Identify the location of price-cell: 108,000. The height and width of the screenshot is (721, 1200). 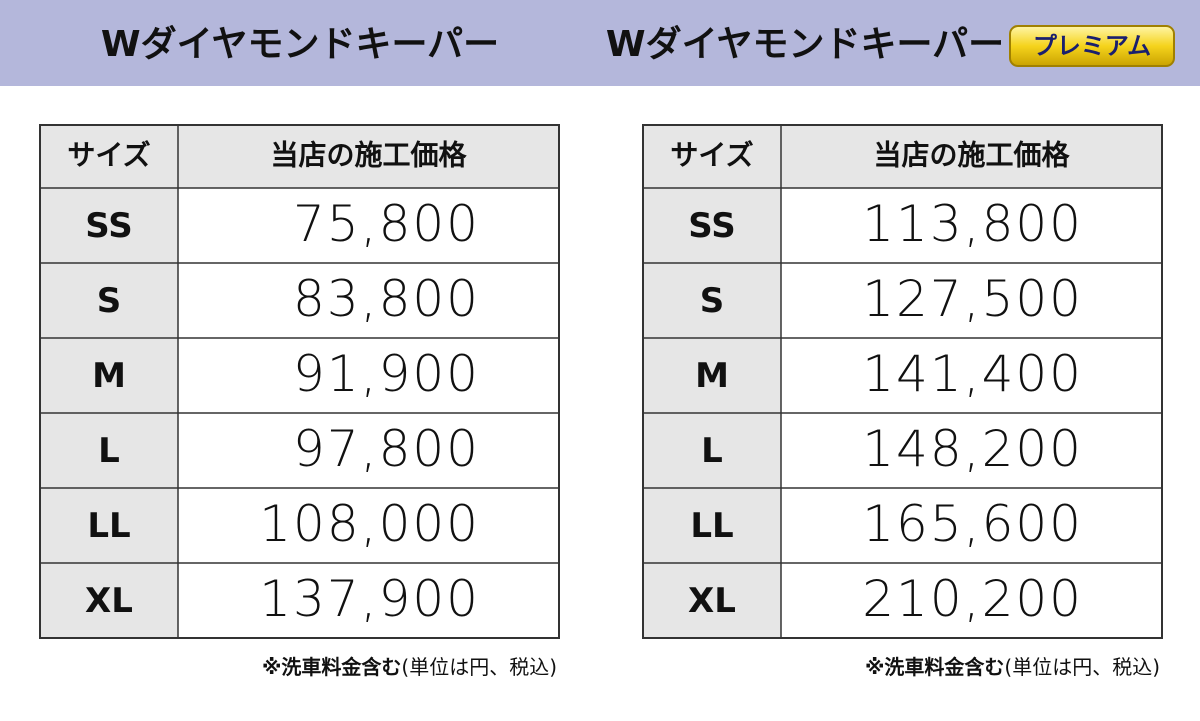
(369, 524).